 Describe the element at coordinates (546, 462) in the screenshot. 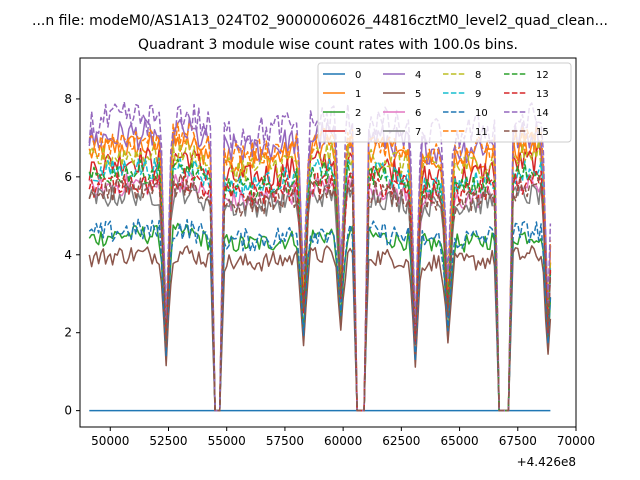

I see `x-offset-label: +4.426e8` at that location.